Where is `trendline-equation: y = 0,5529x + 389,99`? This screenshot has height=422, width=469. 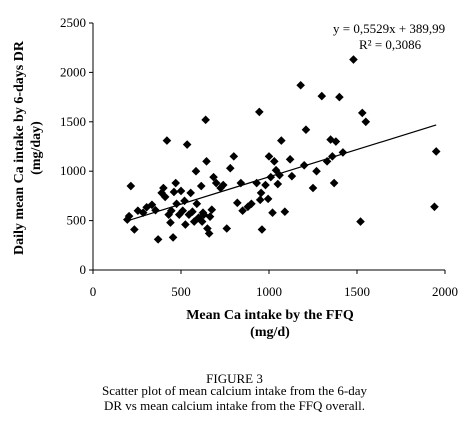 trendline-equation: y = 0,5529x + 389,99 is located at coordinates (389, 28).